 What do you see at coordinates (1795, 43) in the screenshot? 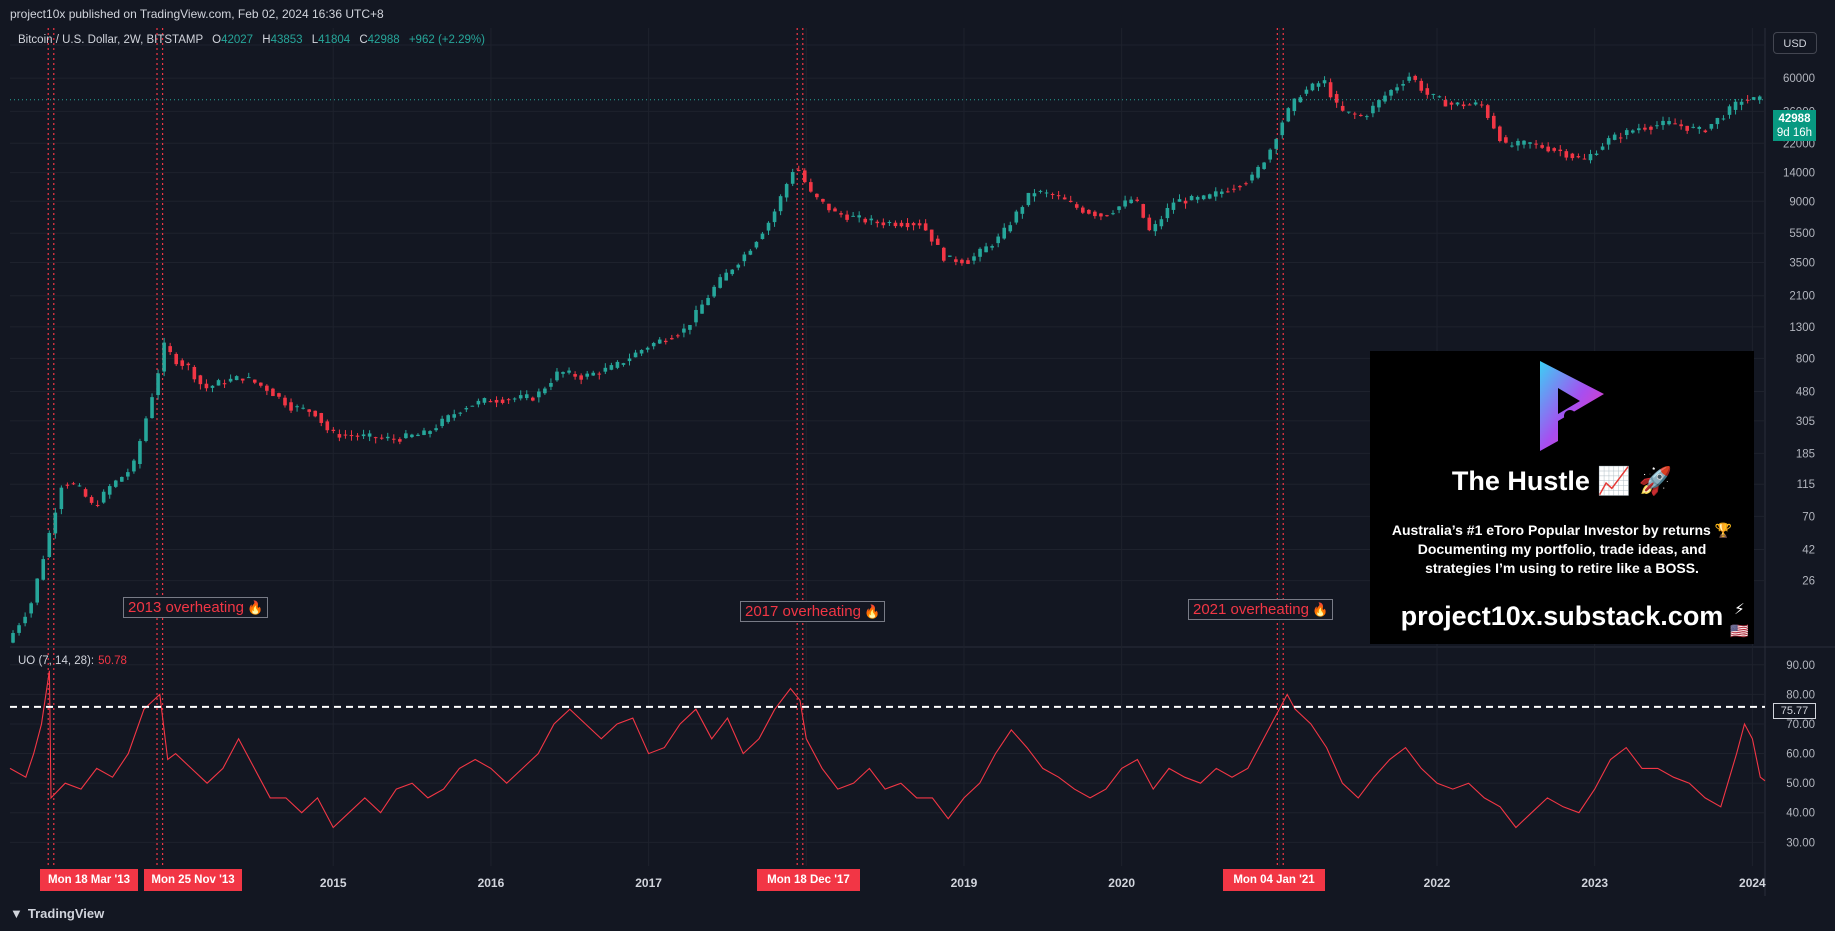
I see `currency-button: USD` at bounding box center [1795, 43].